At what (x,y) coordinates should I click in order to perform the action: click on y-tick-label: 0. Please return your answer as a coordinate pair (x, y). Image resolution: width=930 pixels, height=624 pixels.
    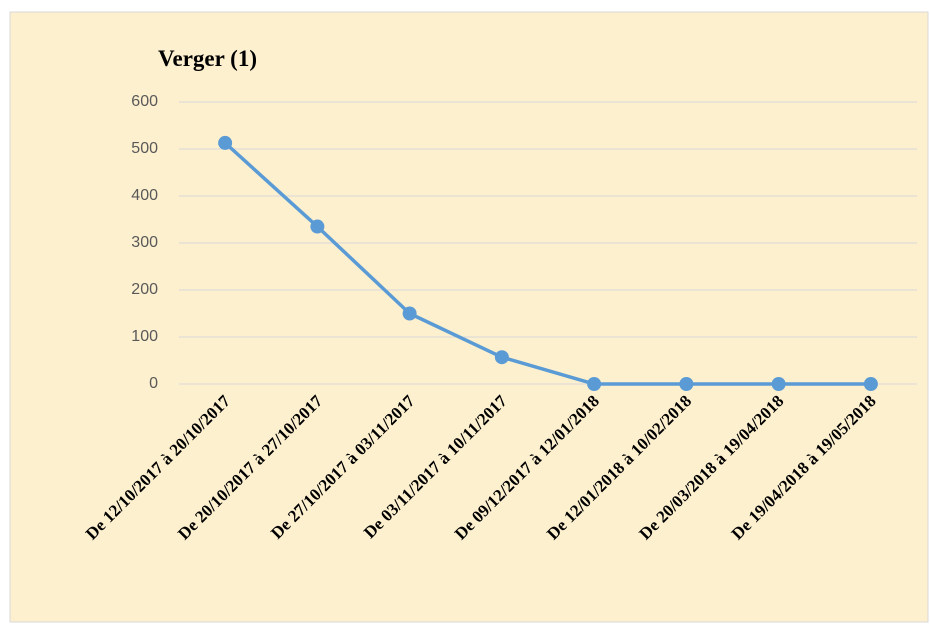
    Looking at the image, I should click on (153, 383).